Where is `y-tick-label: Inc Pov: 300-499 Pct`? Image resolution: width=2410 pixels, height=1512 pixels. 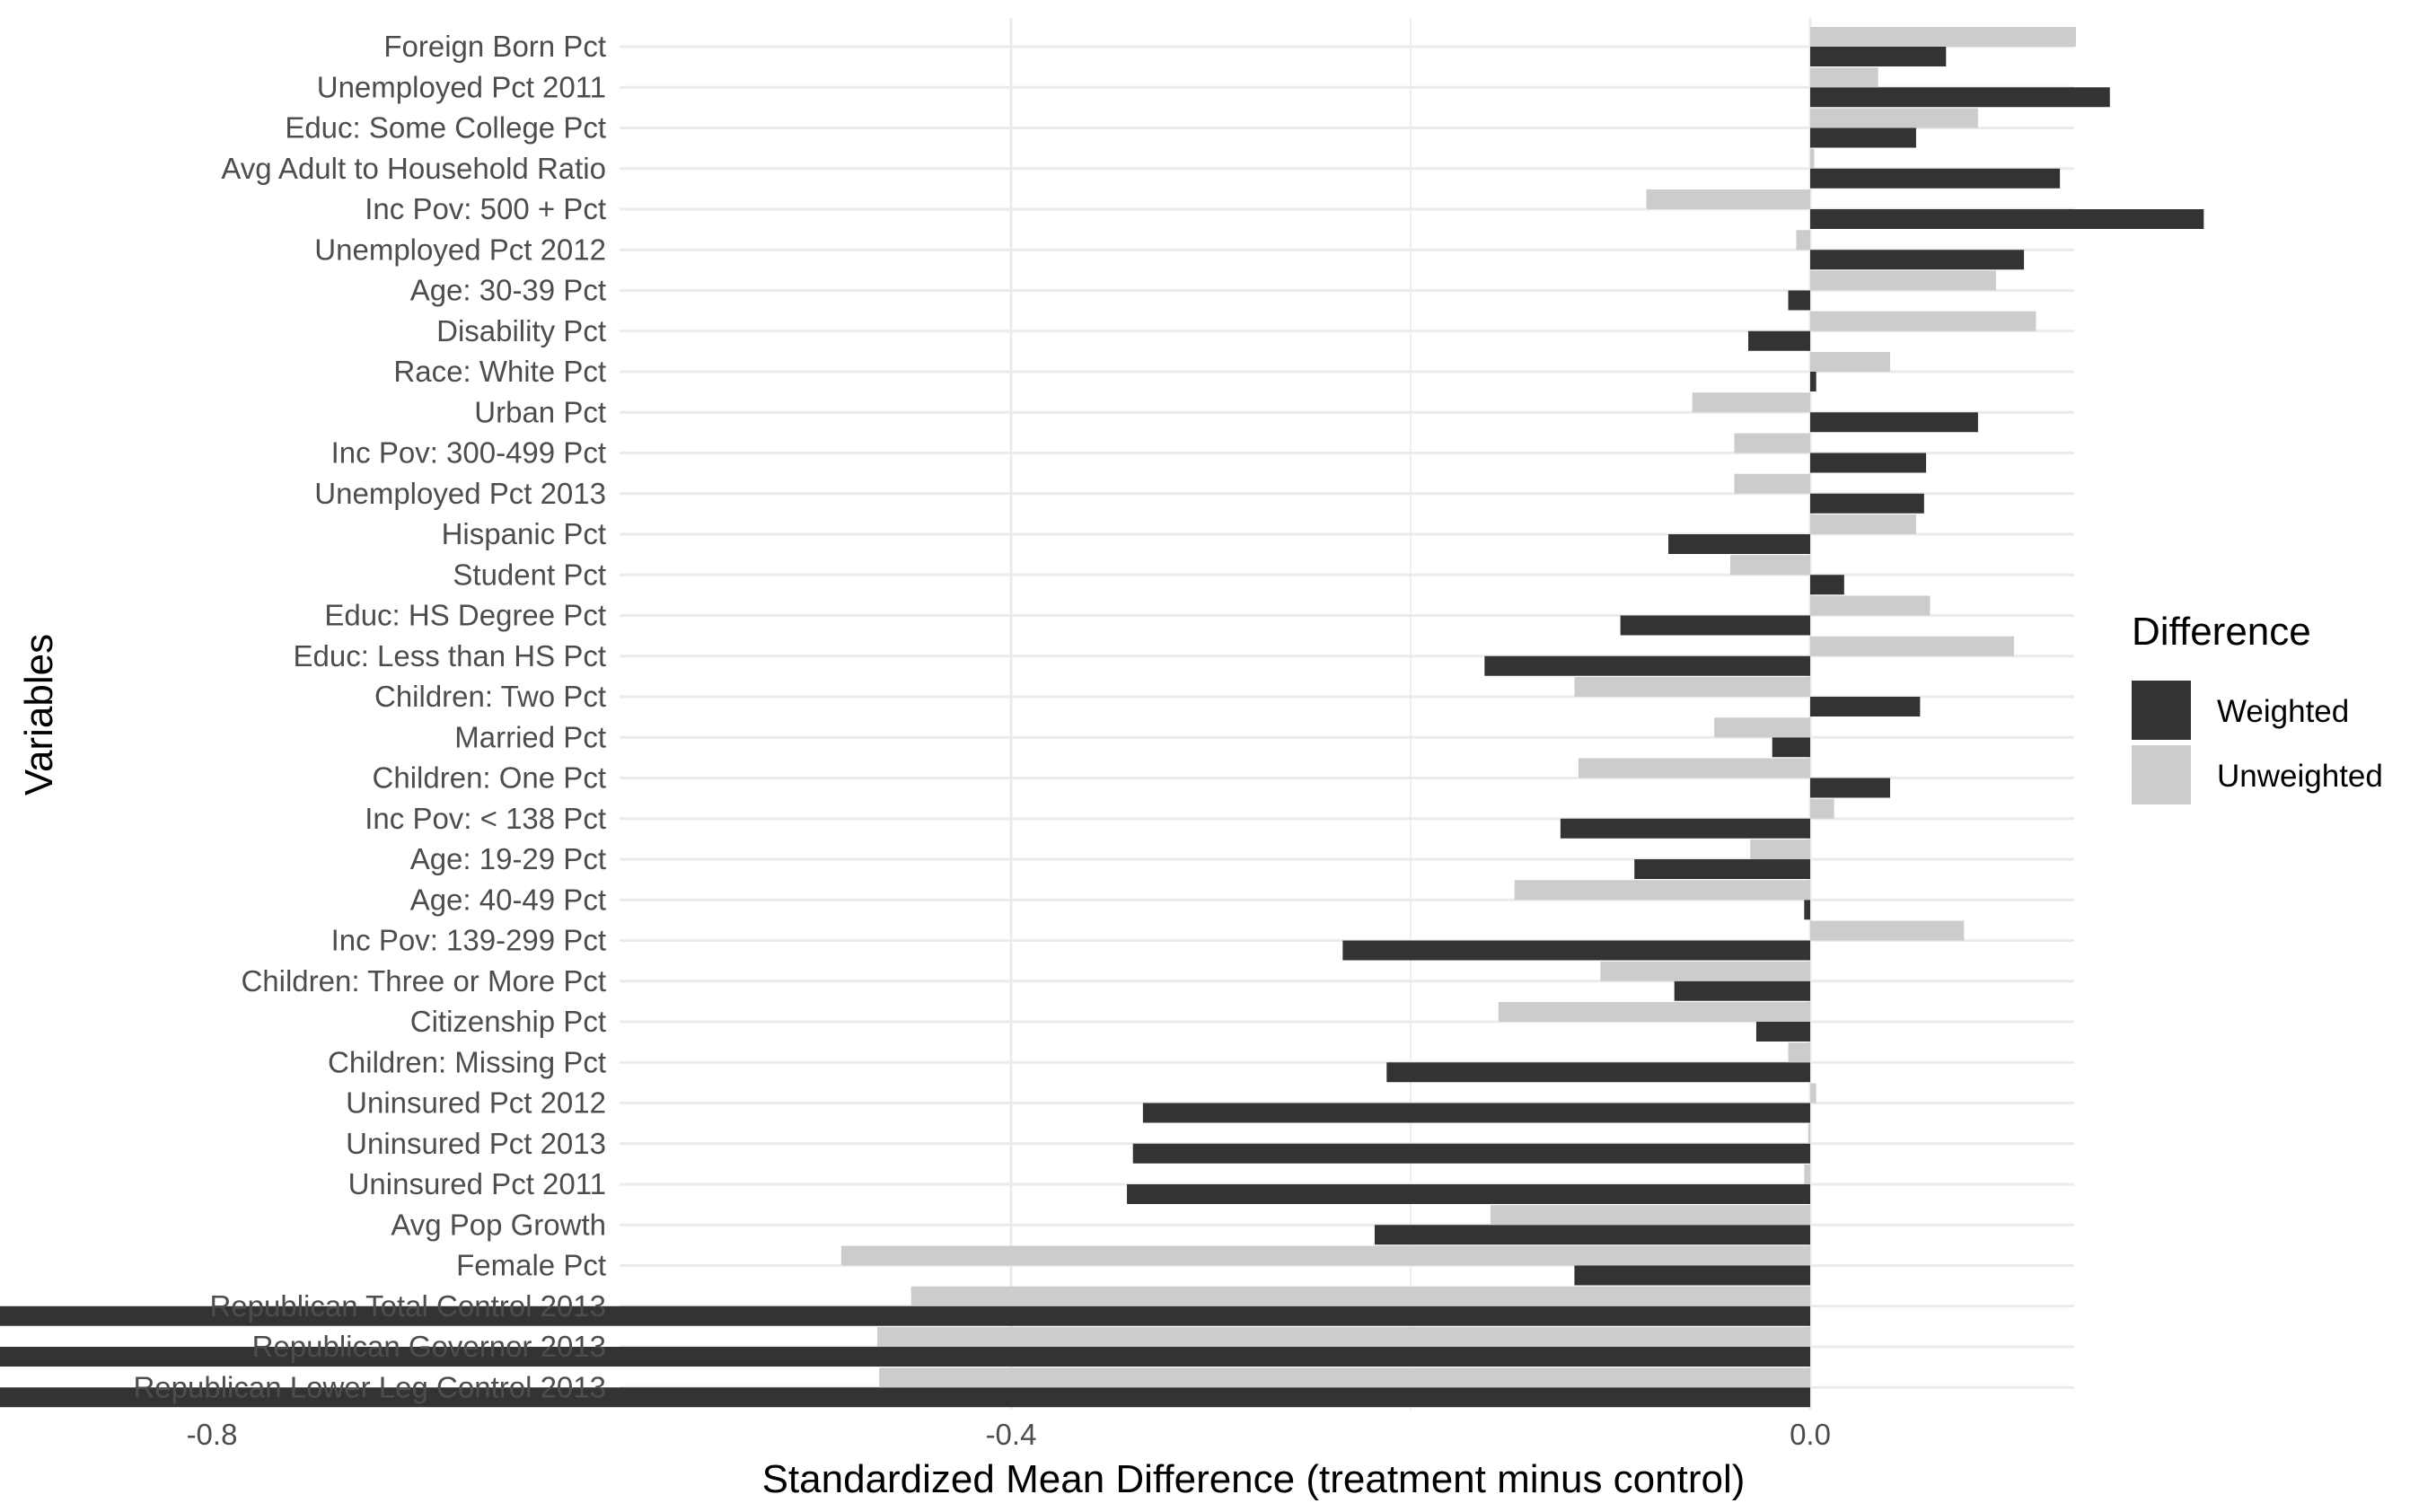 y-tick-label: Inc Pov: 300-499 Pct is located at coordinates (469, 453).